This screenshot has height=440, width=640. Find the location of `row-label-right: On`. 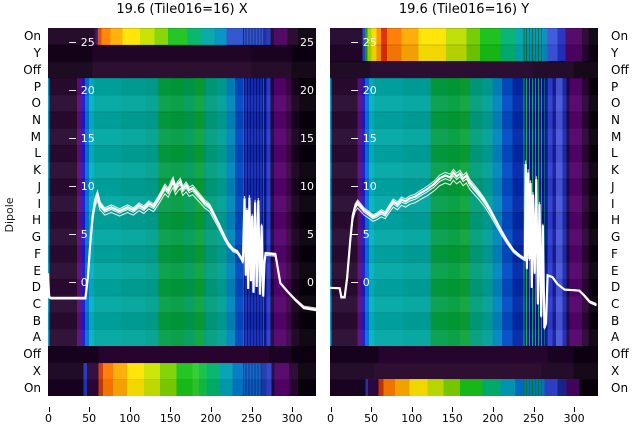

row-label-right: On is located at coordinates (620, 387).